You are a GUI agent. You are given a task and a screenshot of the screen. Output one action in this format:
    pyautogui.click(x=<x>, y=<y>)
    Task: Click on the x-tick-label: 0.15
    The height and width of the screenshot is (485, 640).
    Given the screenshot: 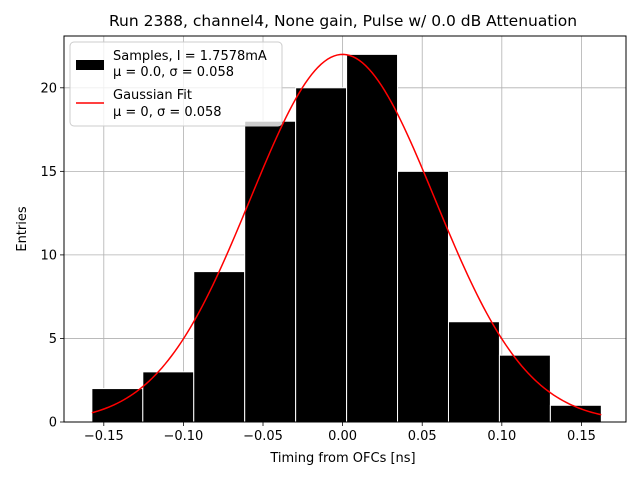 What is the action you would take?
    pyautogui.click(x=581, y=436)
    